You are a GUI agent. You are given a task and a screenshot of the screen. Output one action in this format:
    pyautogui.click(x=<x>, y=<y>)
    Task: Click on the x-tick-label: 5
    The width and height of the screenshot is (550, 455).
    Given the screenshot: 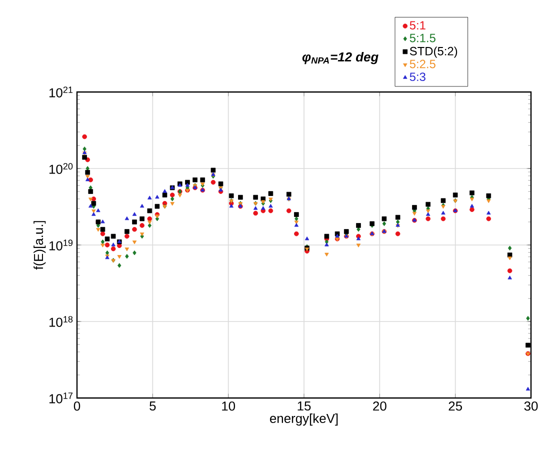 What is the action you would take?
    pyautogui.click(x=153, y=406)
    